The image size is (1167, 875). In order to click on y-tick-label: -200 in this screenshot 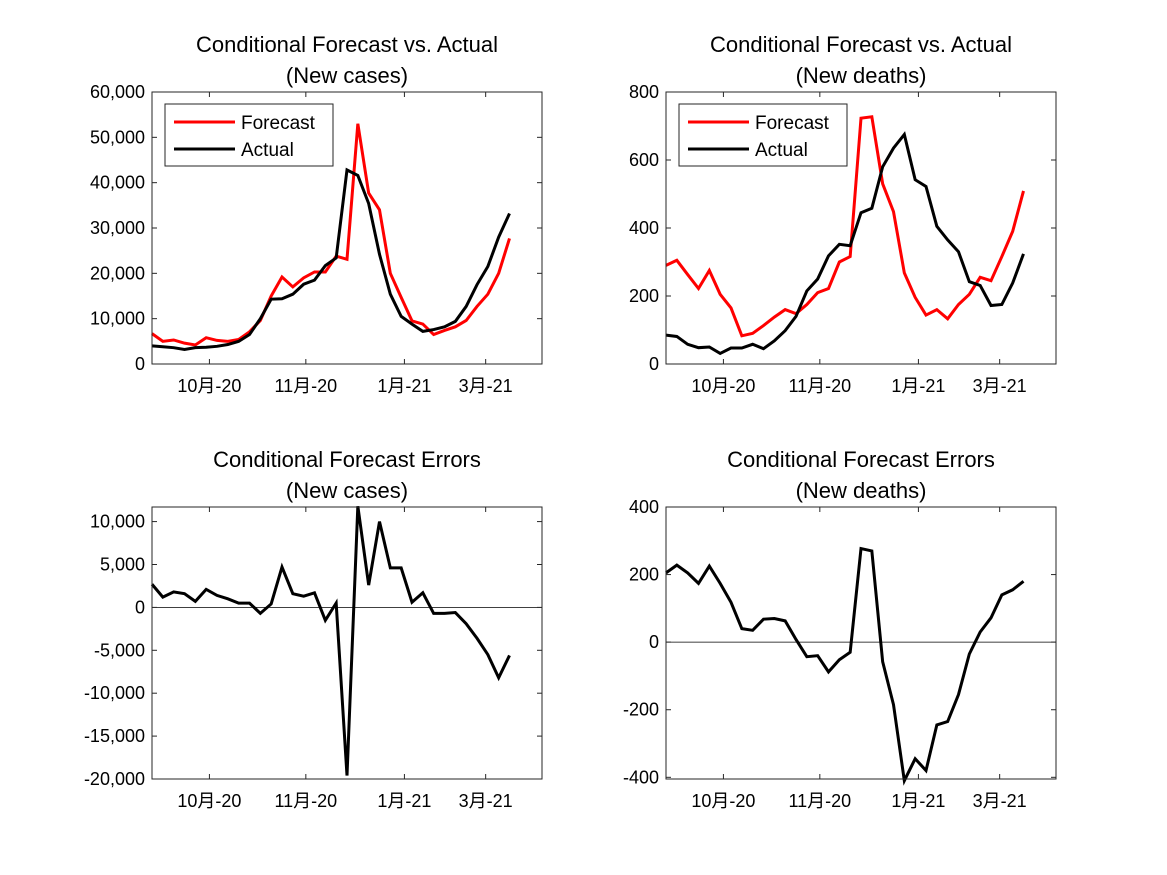, I will do `click(641, 710)`.